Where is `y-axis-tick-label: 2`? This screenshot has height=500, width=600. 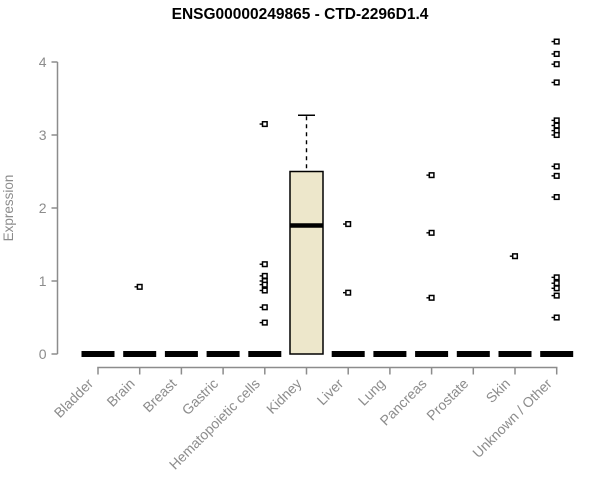
y-axis-tick-label: 2 is located at coordinates (43, 208).